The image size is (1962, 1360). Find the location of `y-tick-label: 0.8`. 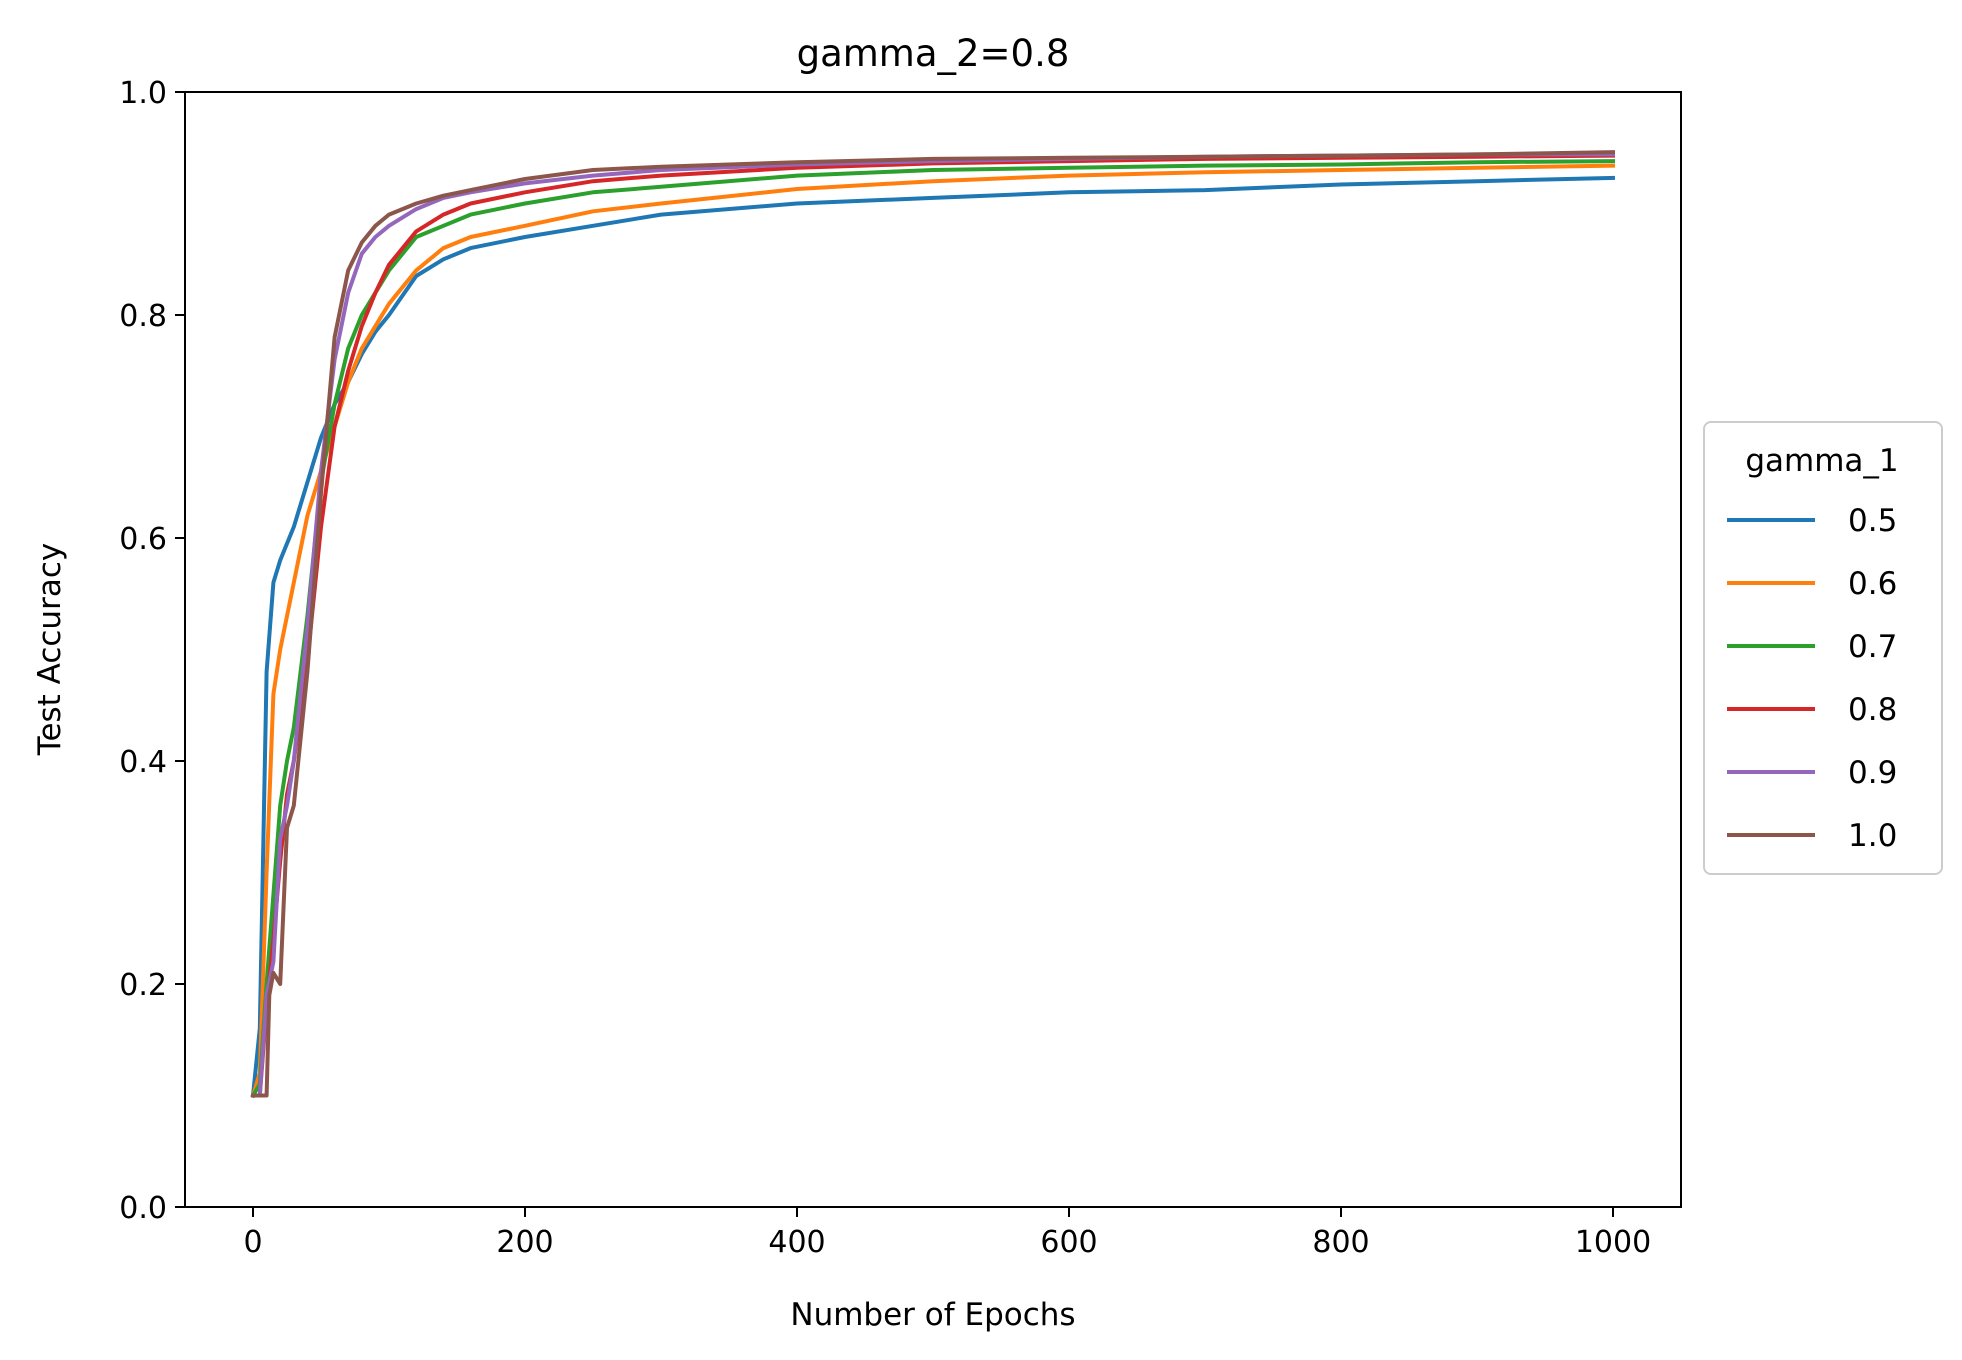

y-tick-label: 0.8 is located at coordinates (143, 316).